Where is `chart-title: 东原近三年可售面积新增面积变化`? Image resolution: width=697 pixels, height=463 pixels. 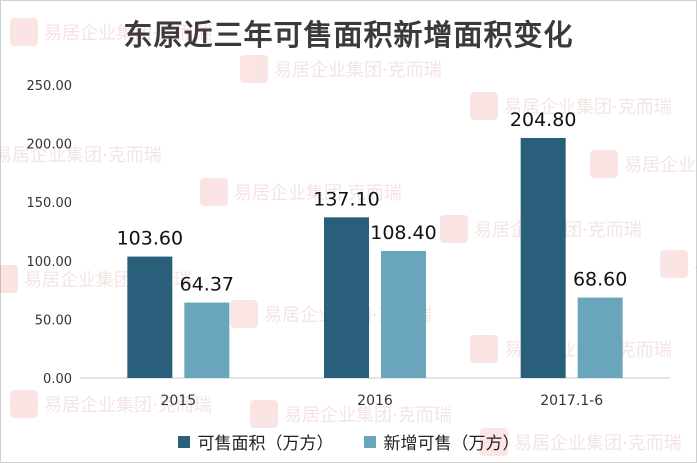 chart-title: 东原近三年可售面积新增面积变化 is located at coordinates (348, 35).